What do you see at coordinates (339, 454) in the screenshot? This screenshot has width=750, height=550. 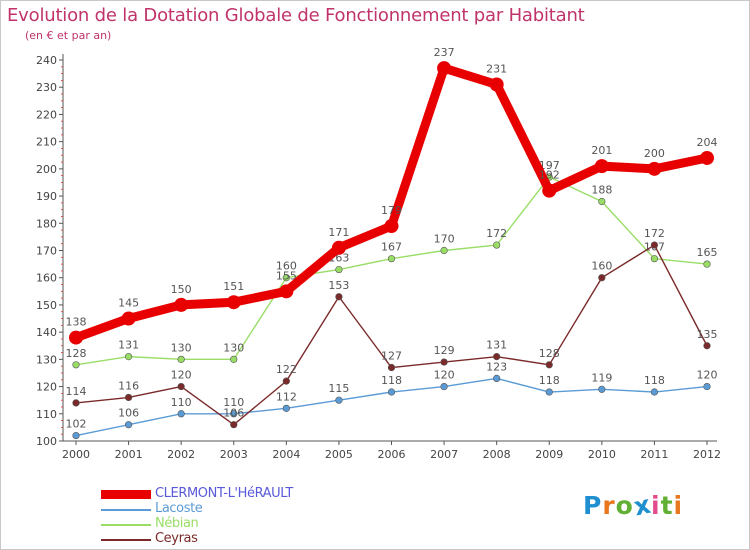 I see `x-tick-label-2005: 2005` at bounding box center [339, 454].